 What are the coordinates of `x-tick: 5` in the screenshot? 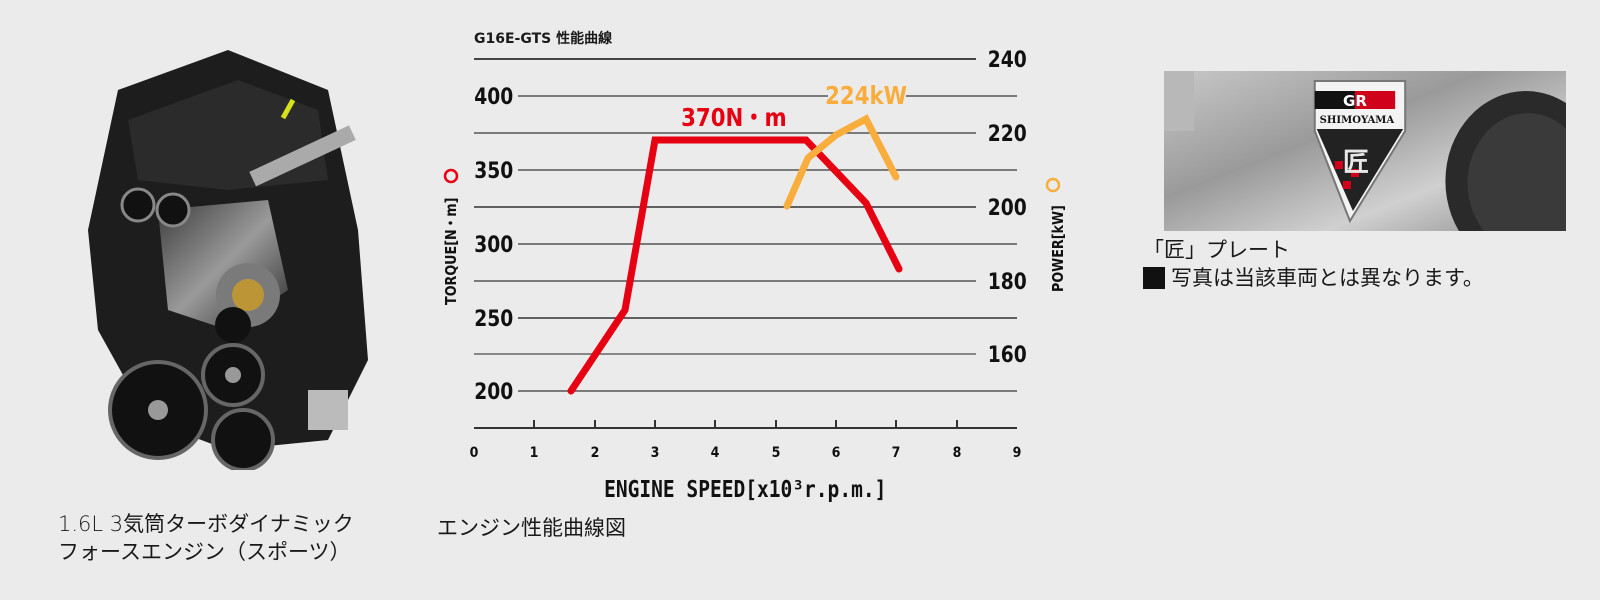 It's located at (776, 453).